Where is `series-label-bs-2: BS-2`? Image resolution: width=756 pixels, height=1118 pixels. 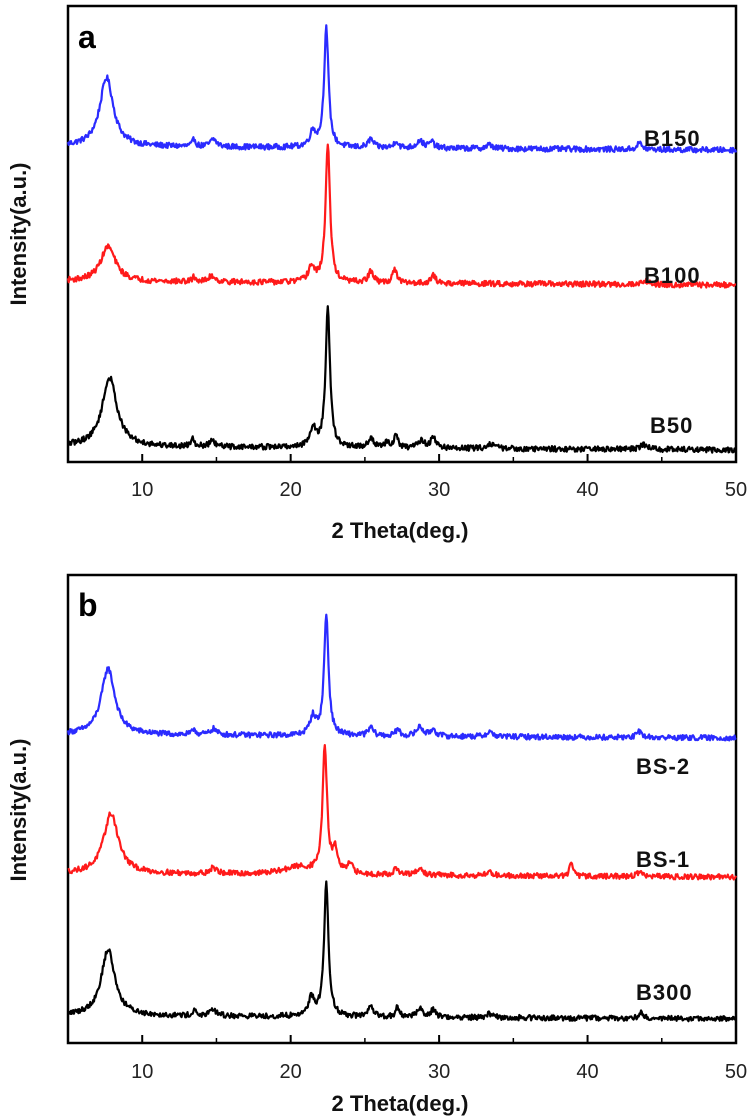 series-label-bs-2: BS-2 is located at coordinates (663, 766).